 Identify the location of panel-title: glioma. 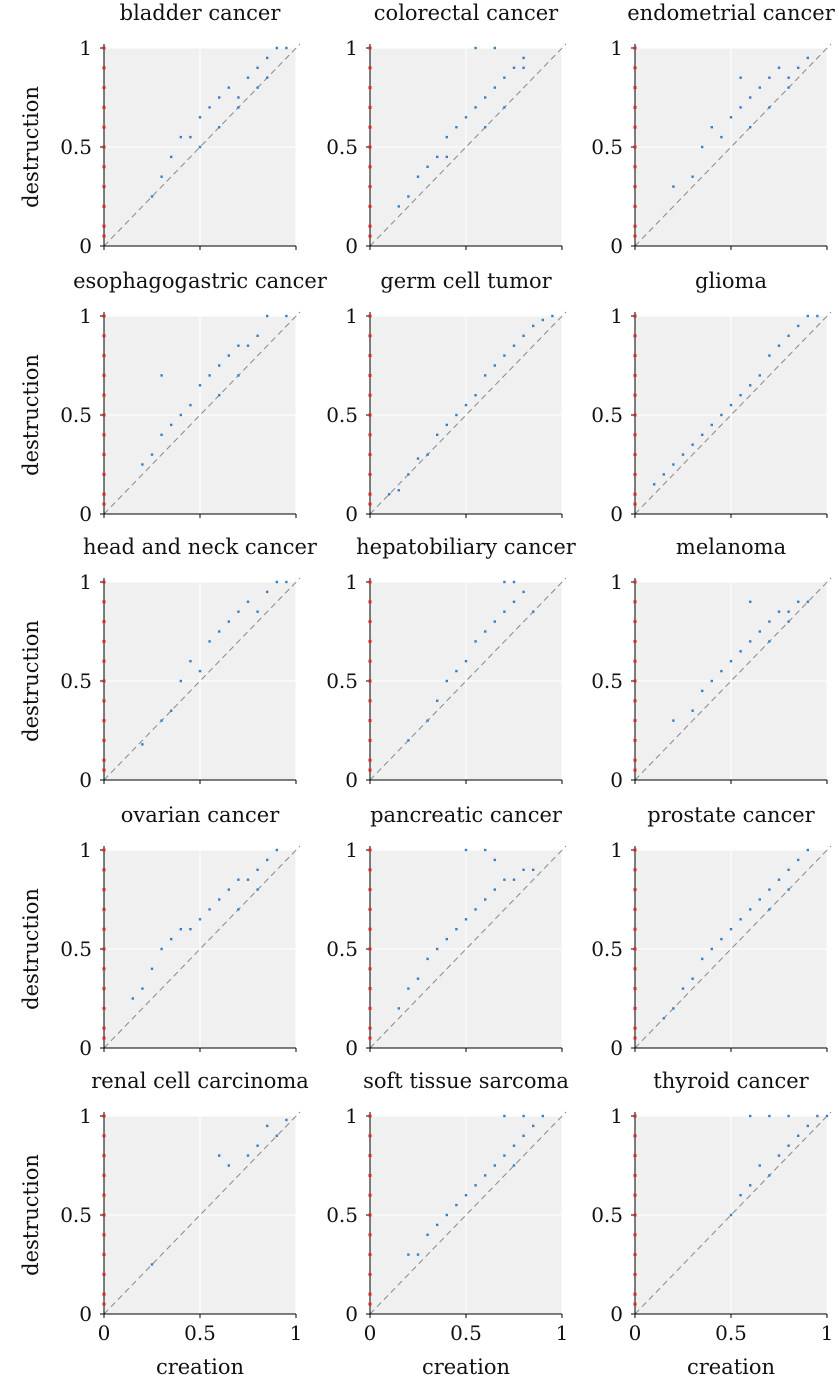
(731, 281).